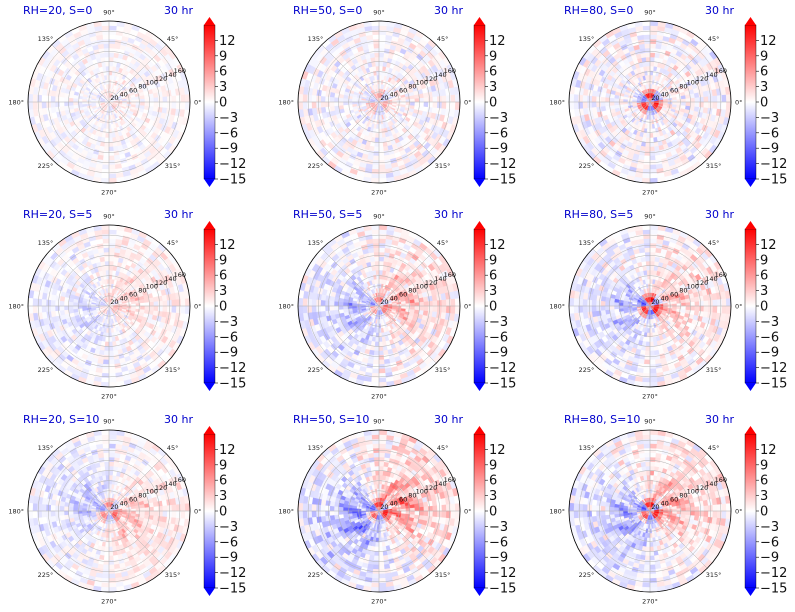 The image size is (795, 612). I want to click on colorbar-tick-label: 6, so click(764, 72).